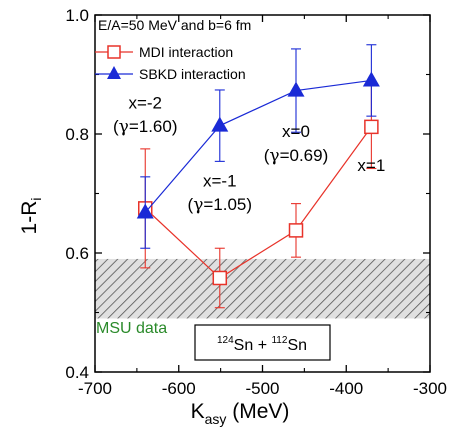 The width and height of the screenshot is (450, 432). What do you see at coordinates (77, 134) in the screenshot?
I see `y-tick-label: 0.8` at bounding box center [77, 134].